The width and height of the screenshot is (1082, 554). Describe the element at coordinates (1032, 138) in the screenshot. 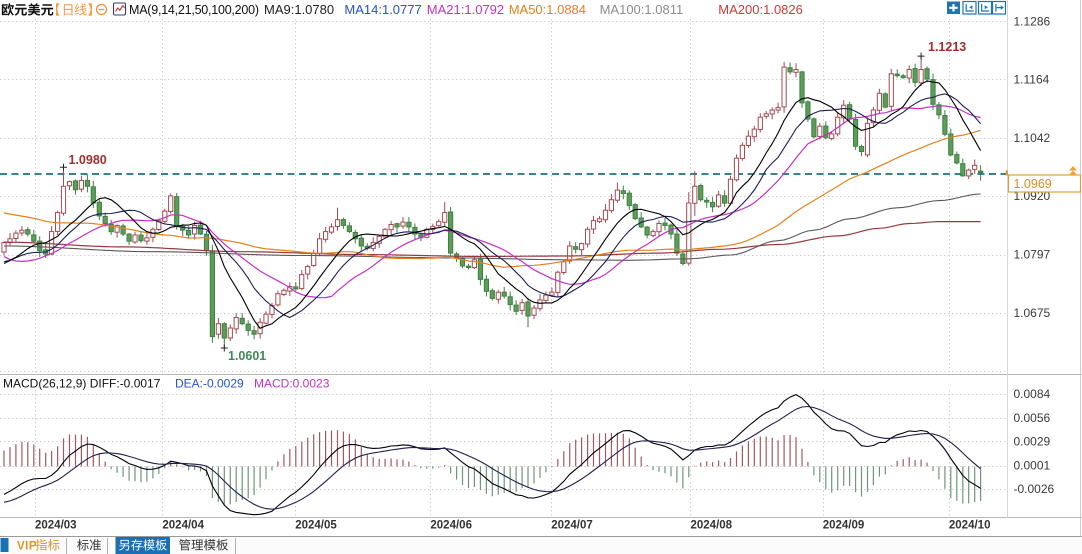

I see `svg-text: 1.1042` at that location.